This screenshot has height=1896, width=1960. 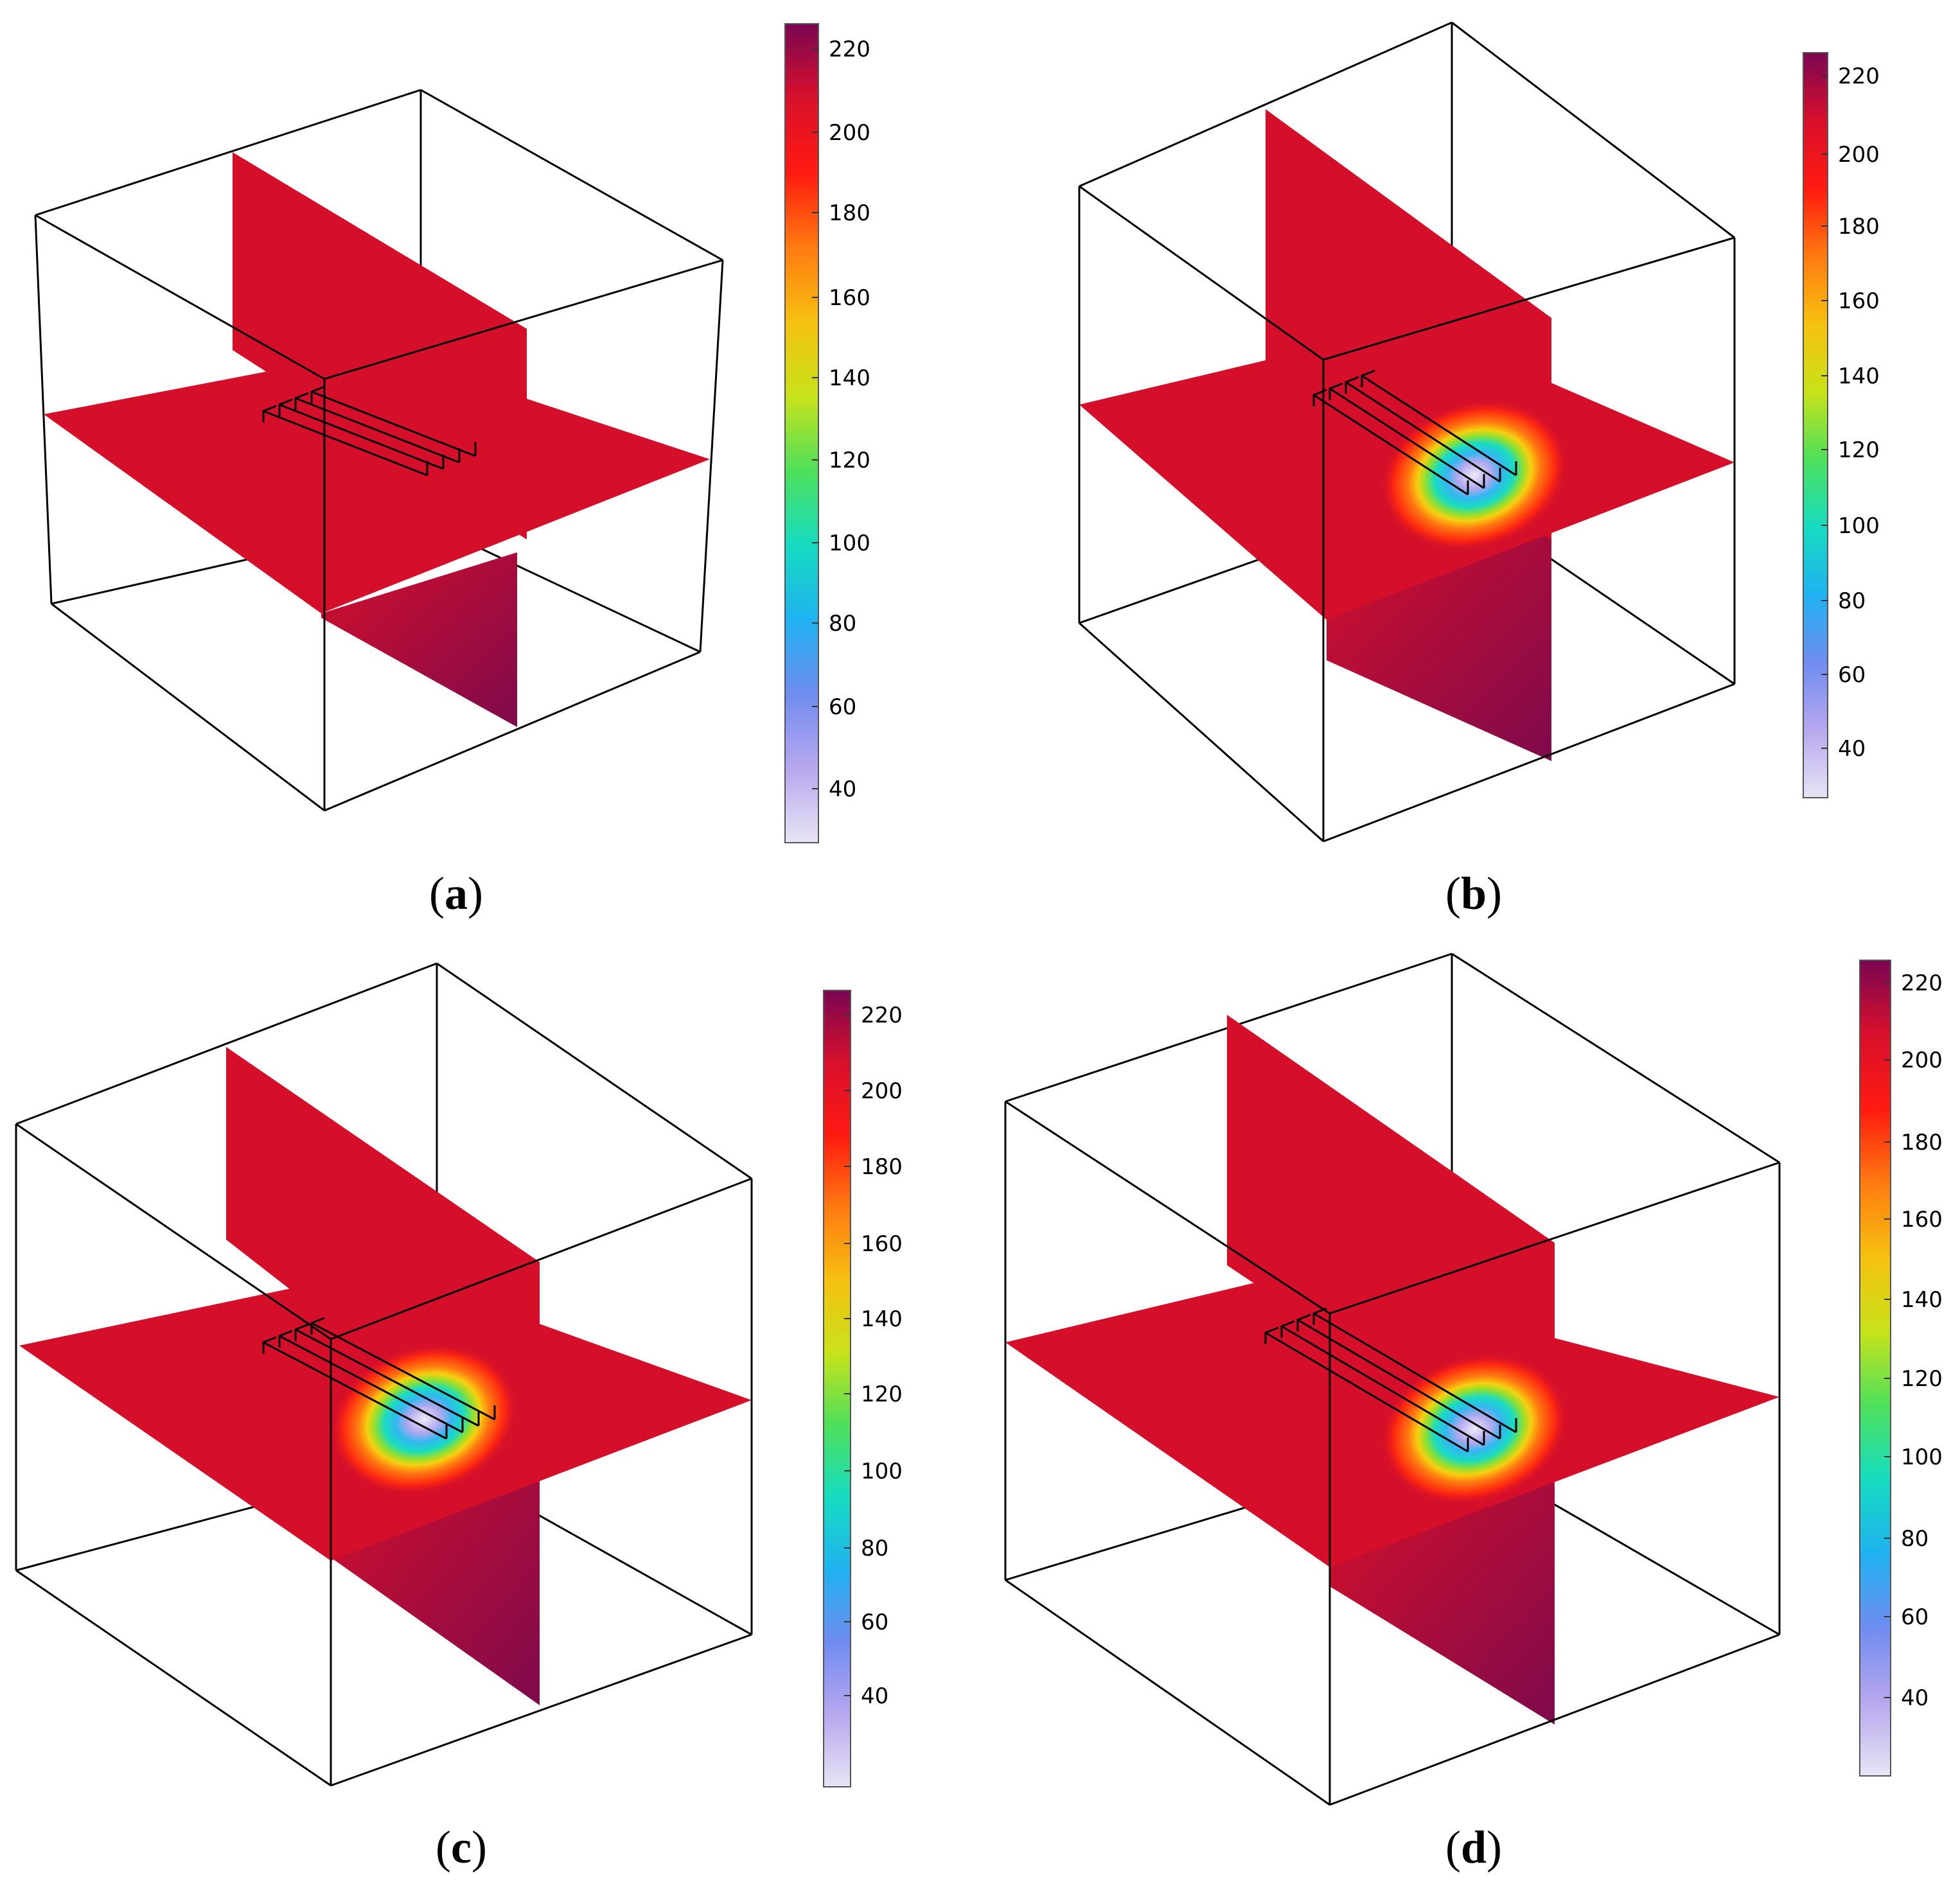 What do you see at coordinates (1474, 1847) in the screenshot?
I see `caption-d: (d)` at bounding box center [1474, 1847].